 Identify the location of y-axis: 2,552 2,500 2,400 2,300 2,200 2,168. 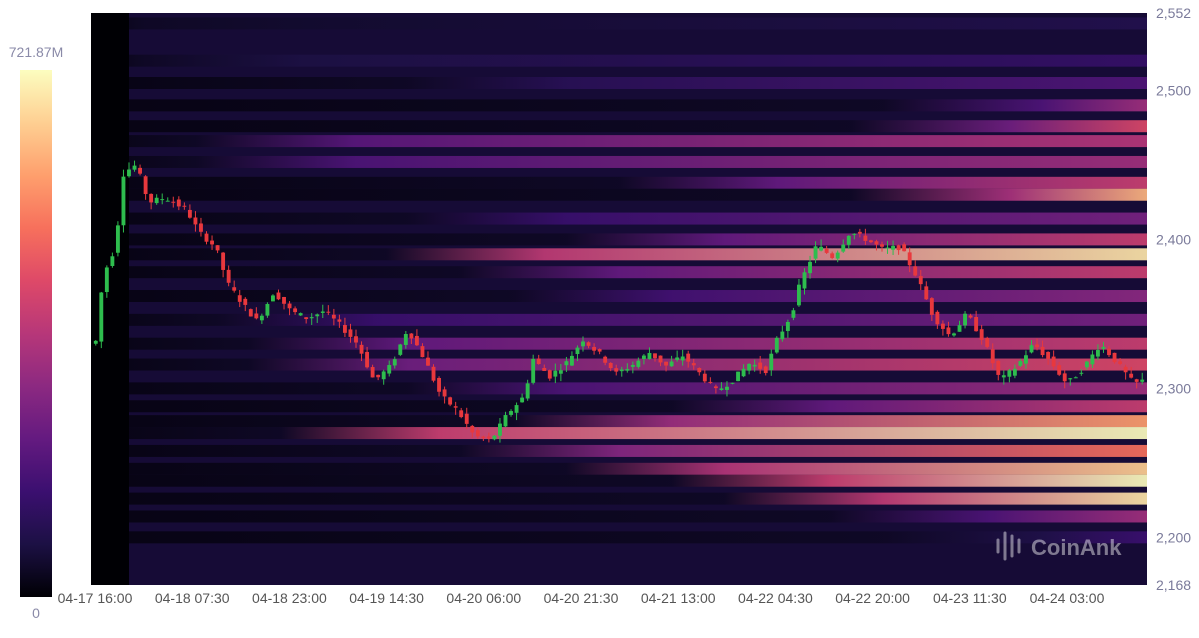
(1173, 299).